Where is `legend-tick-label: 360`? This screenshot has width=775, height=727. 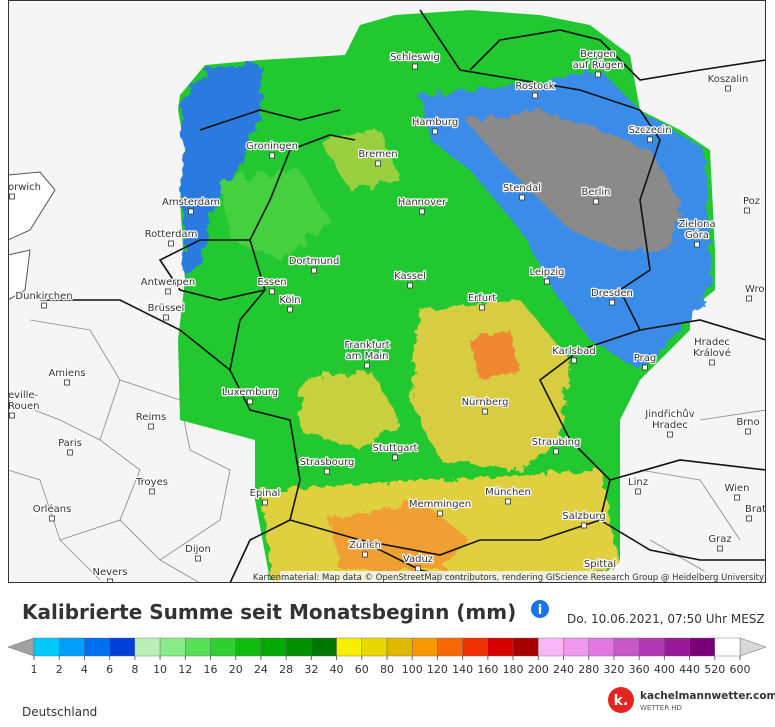
legend-tick-label: 360 is located at coordinates (639, 669).